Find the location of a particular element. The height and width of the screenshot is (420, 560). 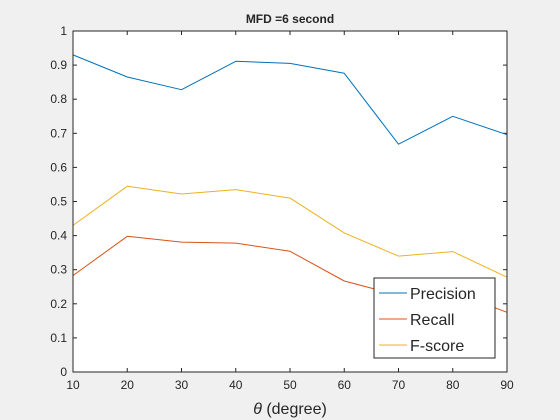

x-tick-label: 70 is located at coordinates (399, 385).